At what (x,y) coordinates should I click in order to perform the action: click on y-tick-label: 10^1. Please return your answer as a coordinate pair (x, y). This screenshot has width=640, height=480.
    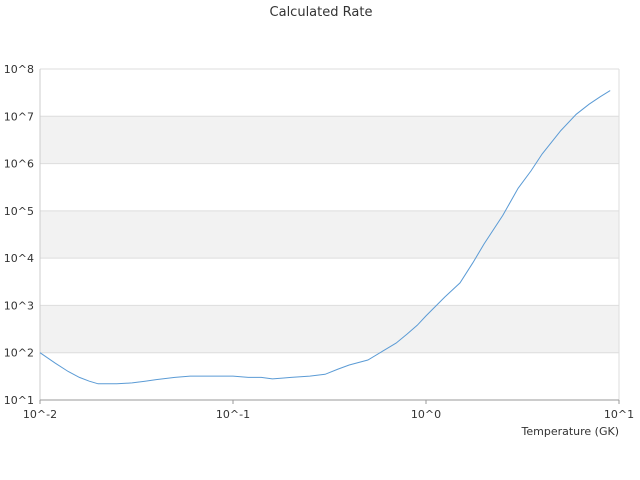
    Looking at the image, I should click on (19, 400).